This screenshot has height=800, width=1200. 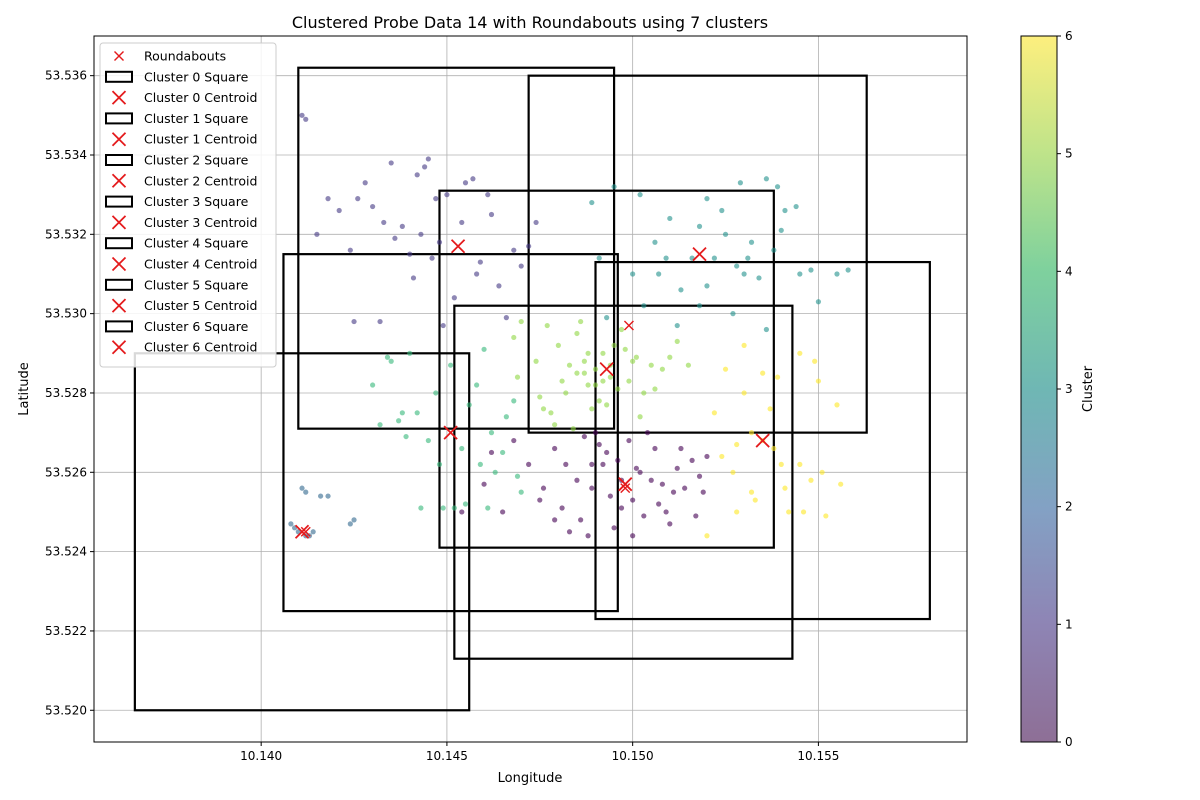 I want to click on colorbar-tick-label: 6, so click(x=1069, y=36).